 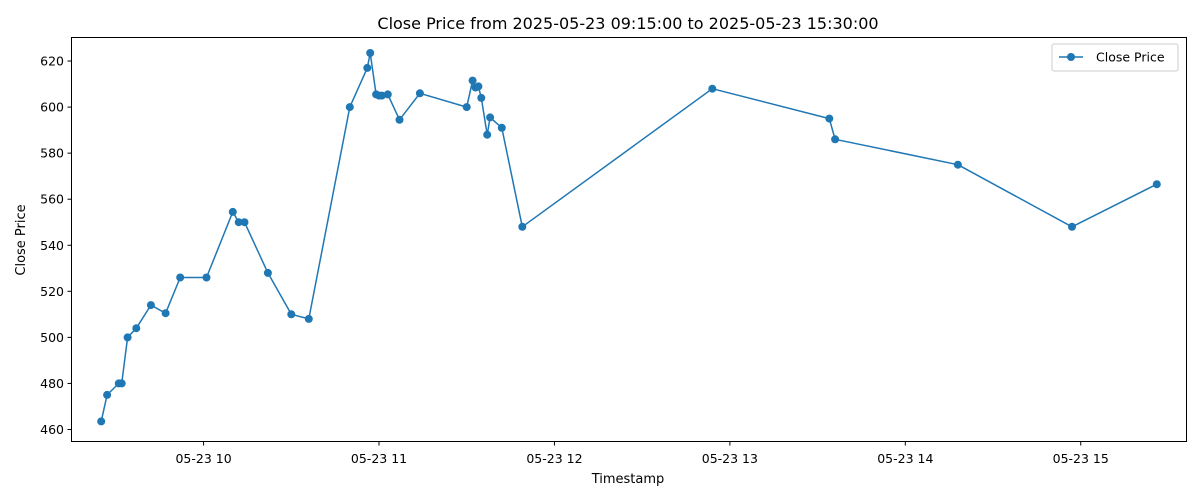 I want to click on y-tick-label: 540, so click(x=52, y=245).